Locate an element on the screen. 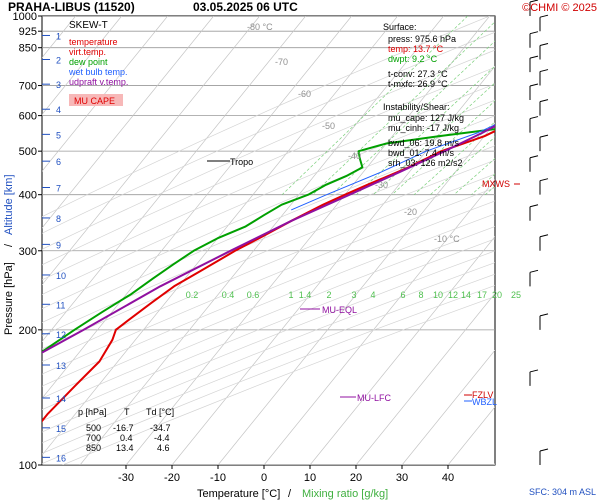  surface-dwpt: dwpt: 9.2 °C is located at coordinates (413, 59).